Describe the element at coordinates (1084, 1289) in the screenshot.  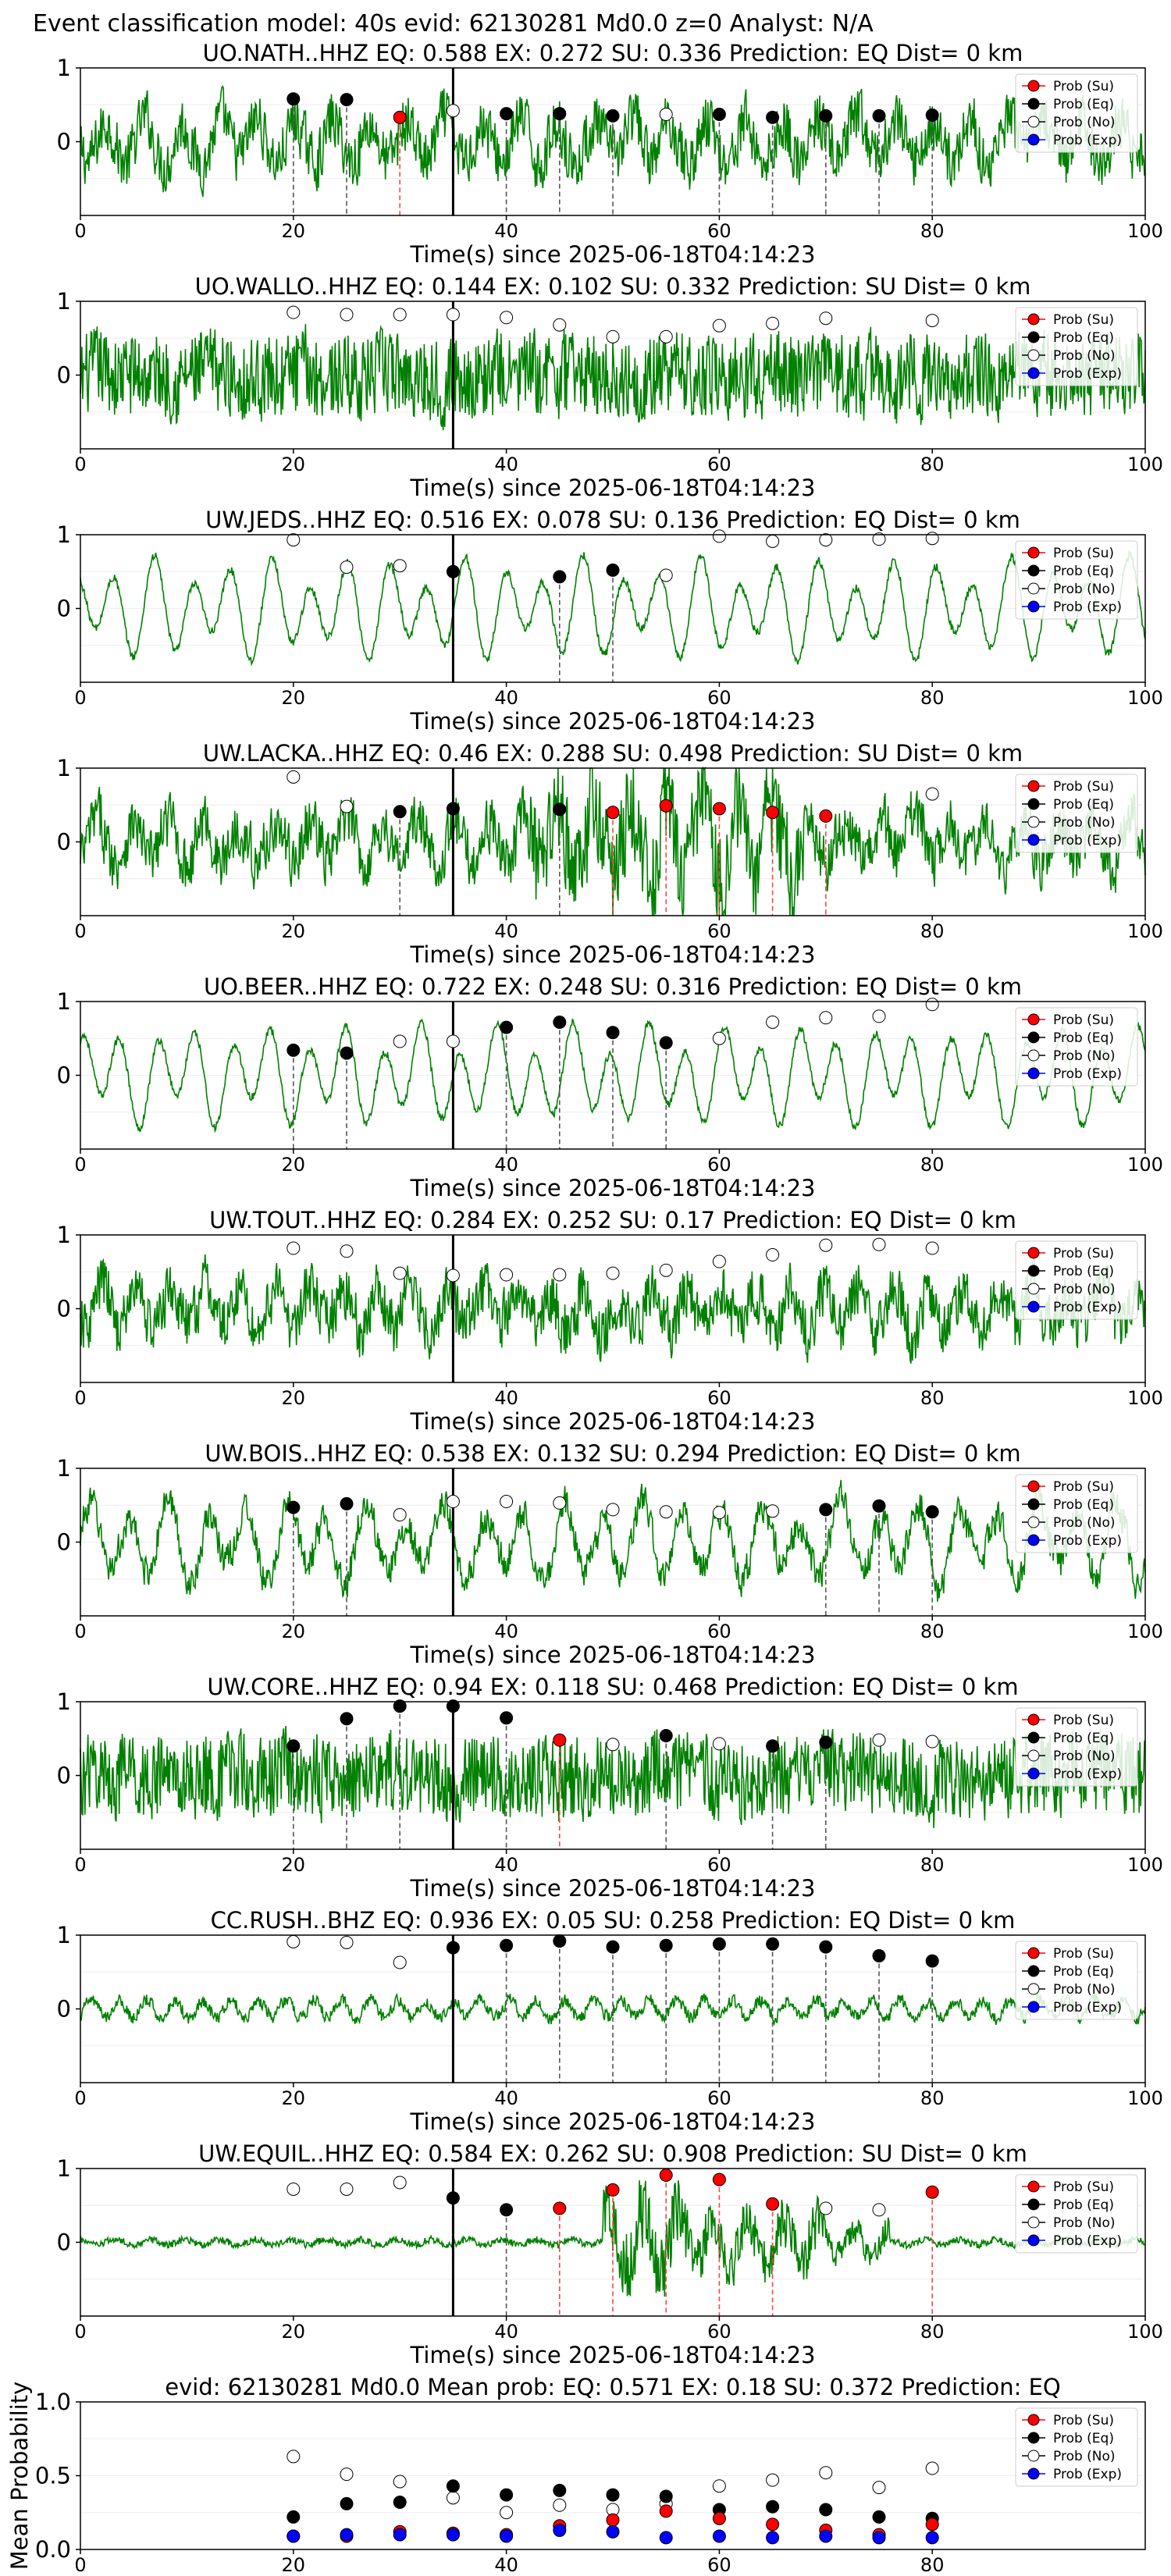
I see `legend-label-no: Prob (No)` at that location.